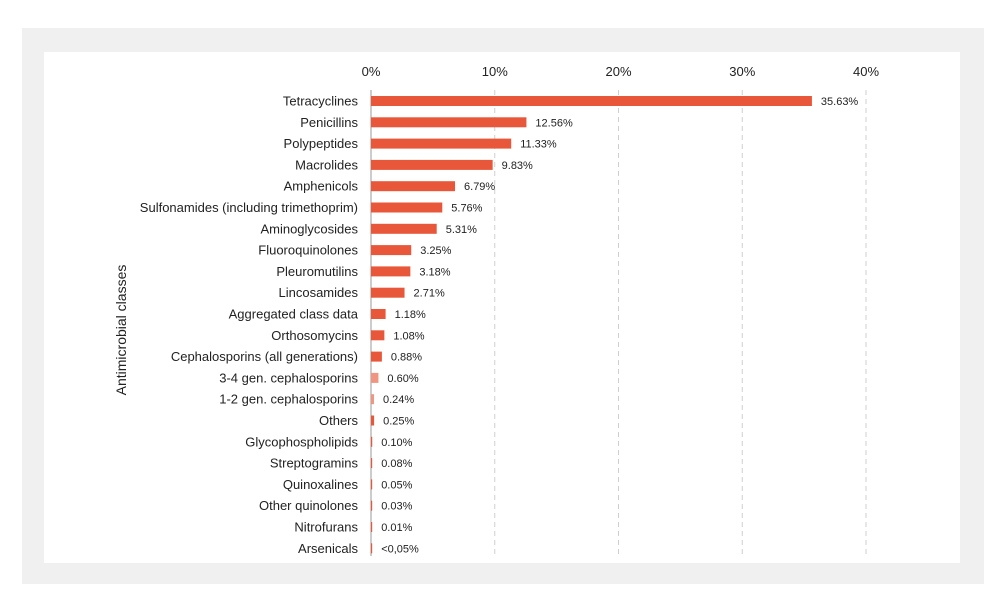 Image resolution: width=1000 pixels, height=598 pixels. What do you see at coordinates (396, 464) in the screenshot?
I see `value-label: 0.08%` at bounding box center [396, 464].